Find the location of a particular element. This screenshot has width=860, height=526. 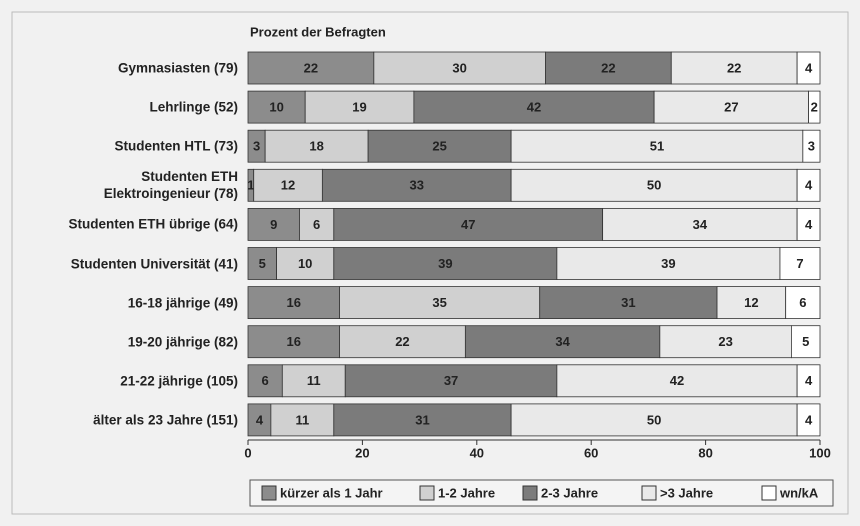

category-label: Studenten ETH übrige (64) is located at coordinates (153, 224).